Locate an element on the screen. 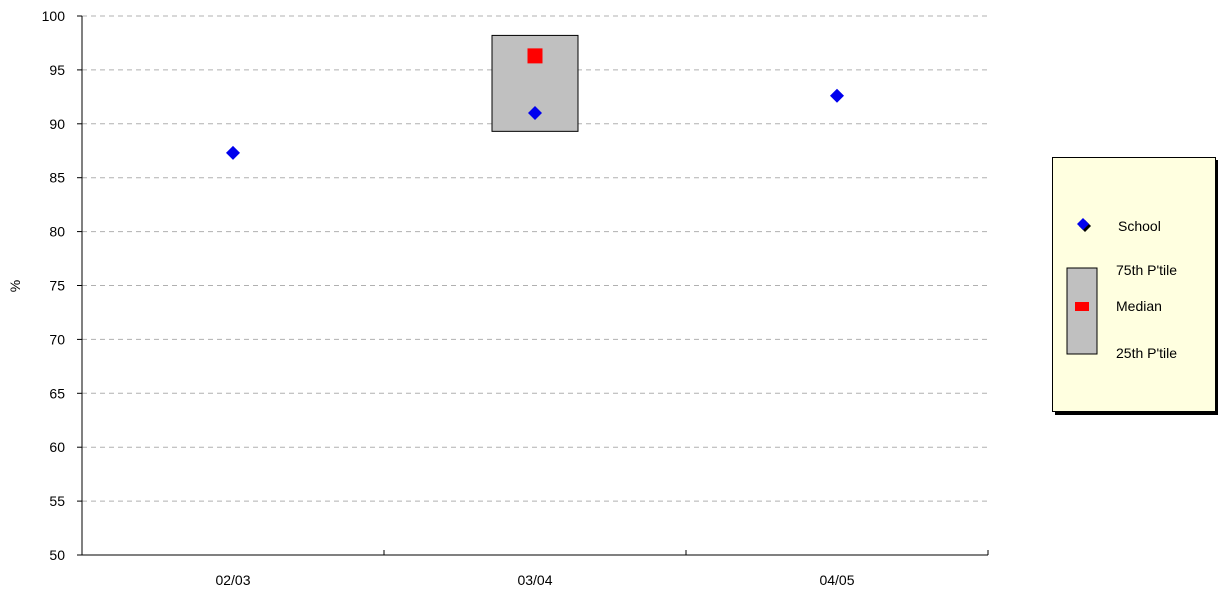  school-series is located at coordinates (535, 124).